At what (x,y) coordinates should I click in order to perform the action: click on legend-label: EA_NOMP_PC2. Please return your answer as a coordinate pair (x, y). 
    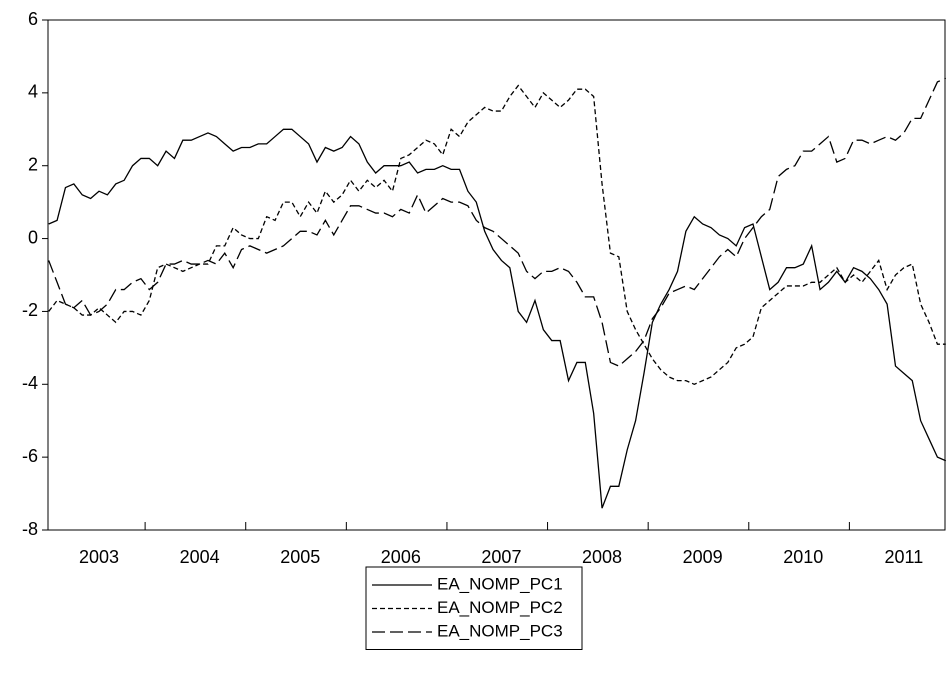
    Looking at the image, I should click on (500, 607).